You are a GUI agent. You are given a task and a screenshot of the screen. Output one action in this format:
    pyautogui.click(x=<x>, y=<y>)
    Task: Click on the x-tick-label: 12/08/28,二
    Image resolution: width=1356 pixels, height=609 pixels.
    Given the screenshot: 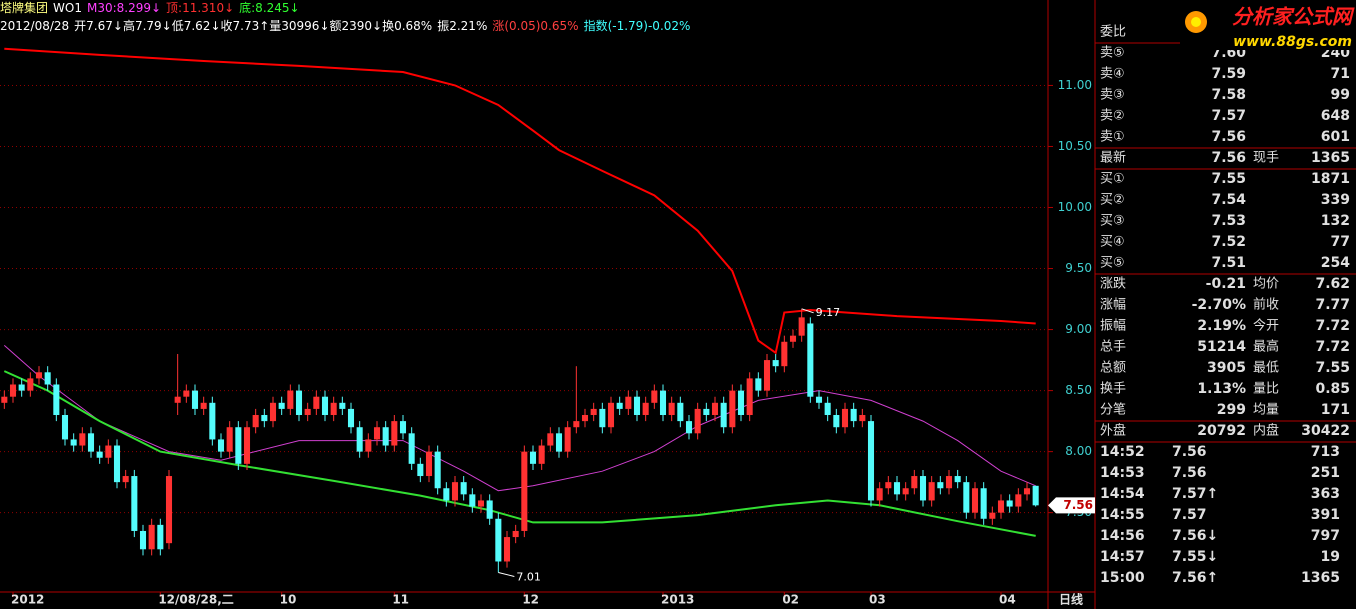 What is the action you would take?
    pyautogui.click(x=195, y=600)
    